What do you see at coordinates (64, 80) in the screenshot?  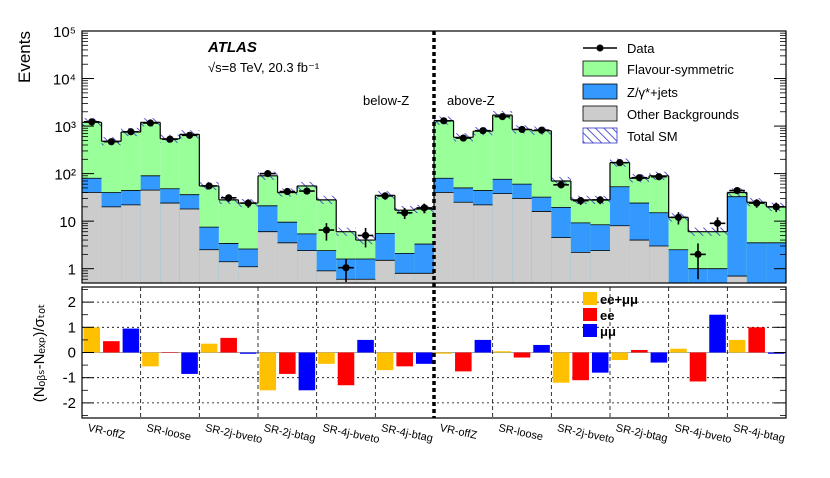 I see `upper-tick-label: 10⁴` at bounding box center [64, 80].